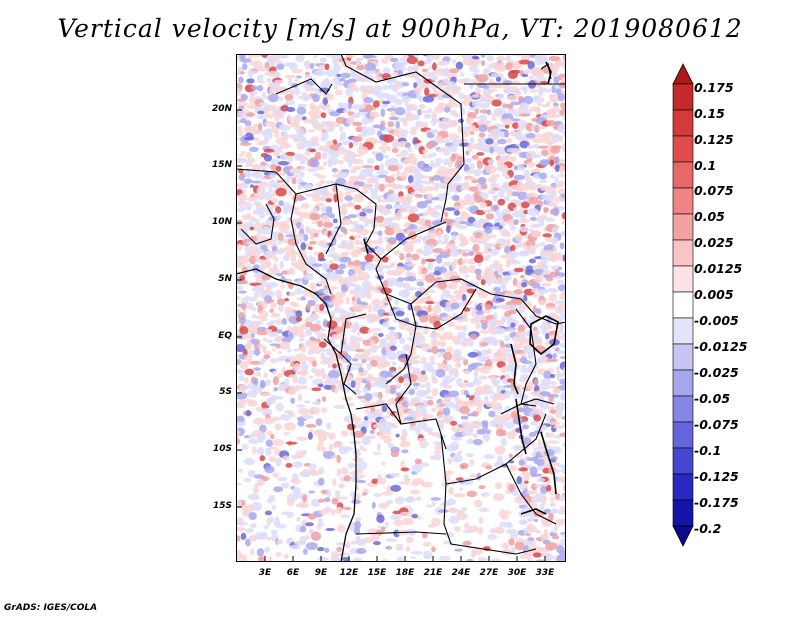 This screenshot has height=618, width=800. What do you see at coordinates (222, 449) in the screenshot?
I see `lat-label-10s: 10S` at bounding box center [222, 449].